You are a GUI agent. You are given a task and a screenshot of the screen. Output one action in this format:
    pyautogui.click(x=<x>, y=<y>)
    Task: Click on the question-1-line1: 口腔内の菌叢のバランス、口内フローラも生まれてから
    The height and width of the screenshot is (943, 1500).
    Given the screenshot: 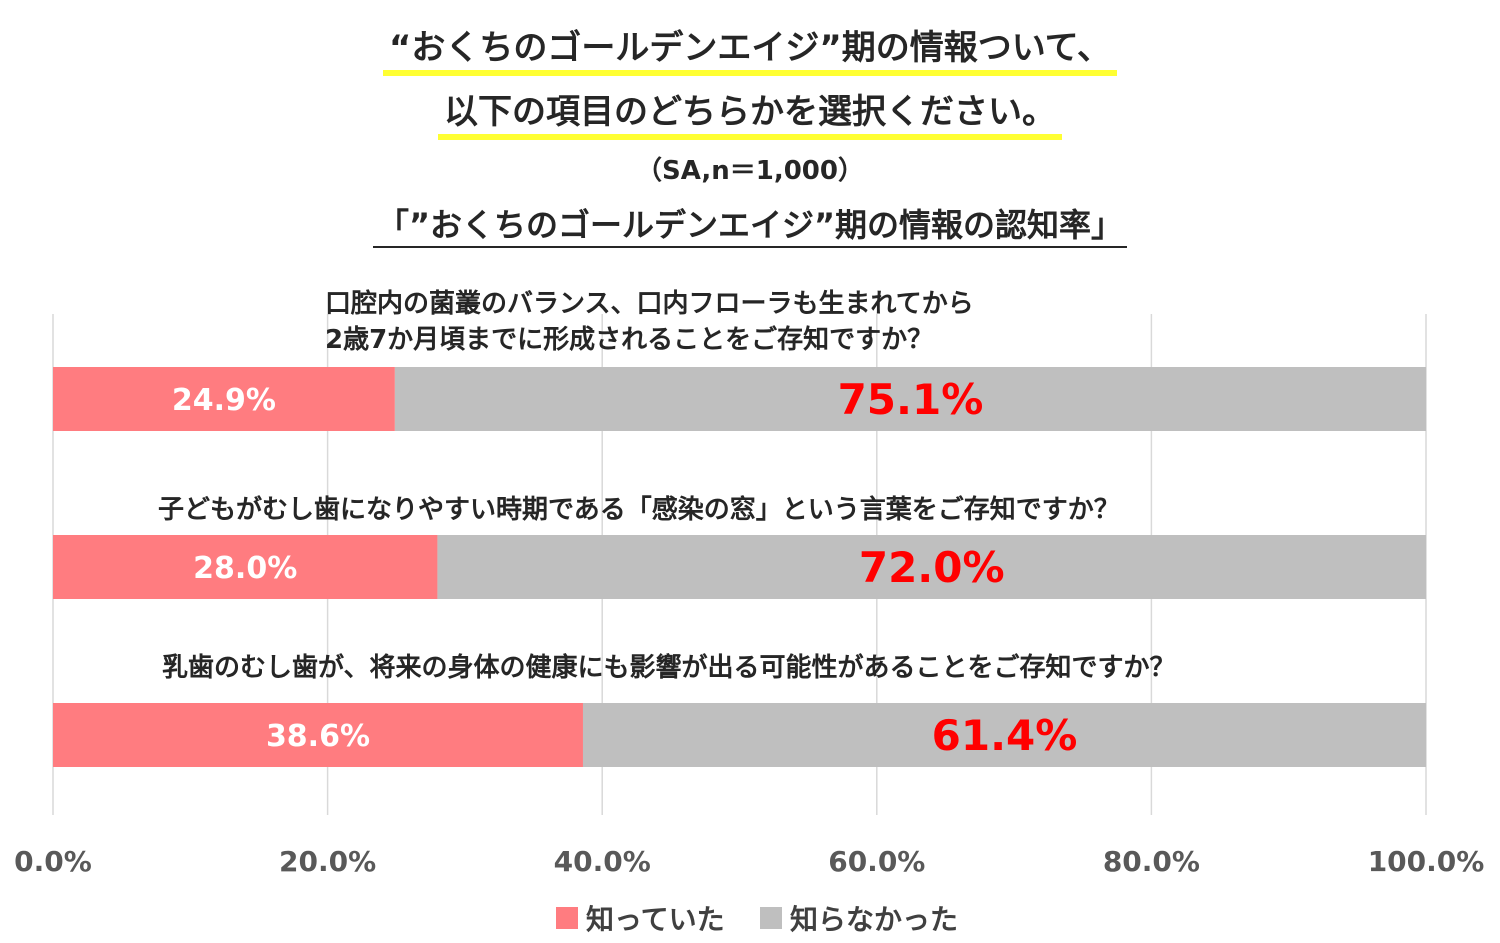 What is the action you would take?
    pyautogui.click(x=649, y=304)
    